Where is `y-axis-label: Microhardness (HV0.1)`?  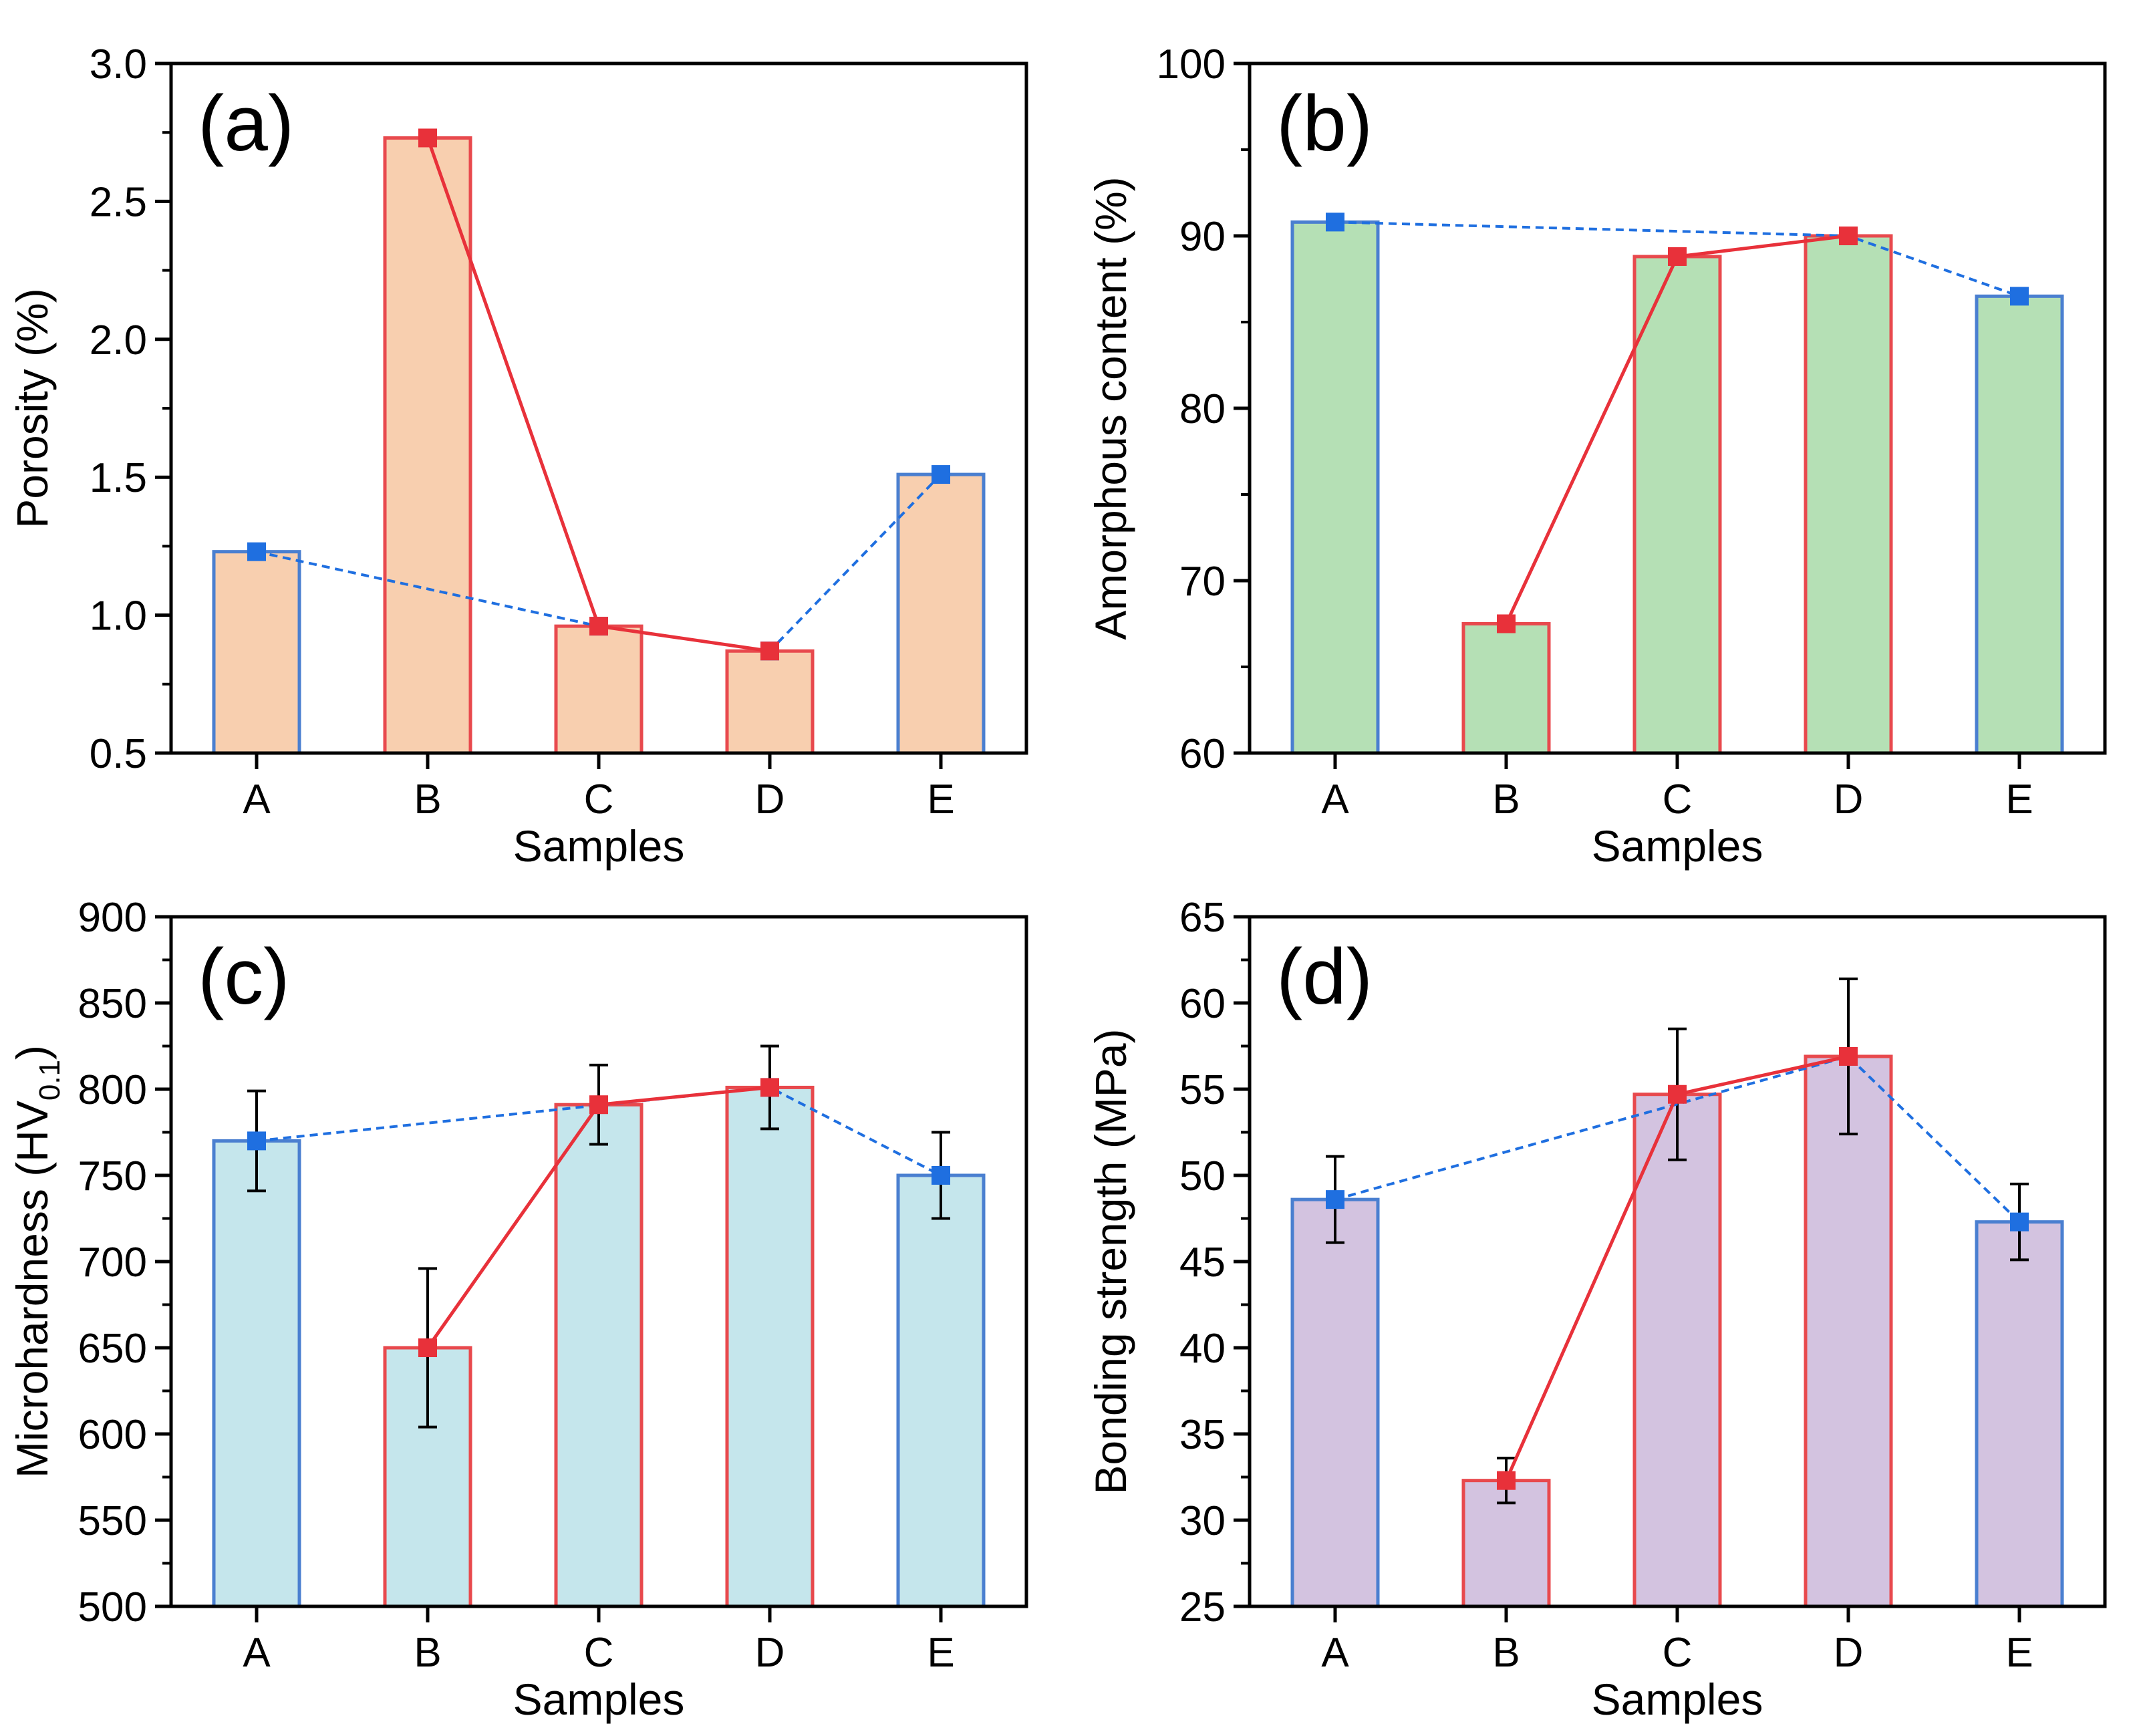 y-axis-label: Microhardness (HV0.1) is located at coordinates (36, 1261).